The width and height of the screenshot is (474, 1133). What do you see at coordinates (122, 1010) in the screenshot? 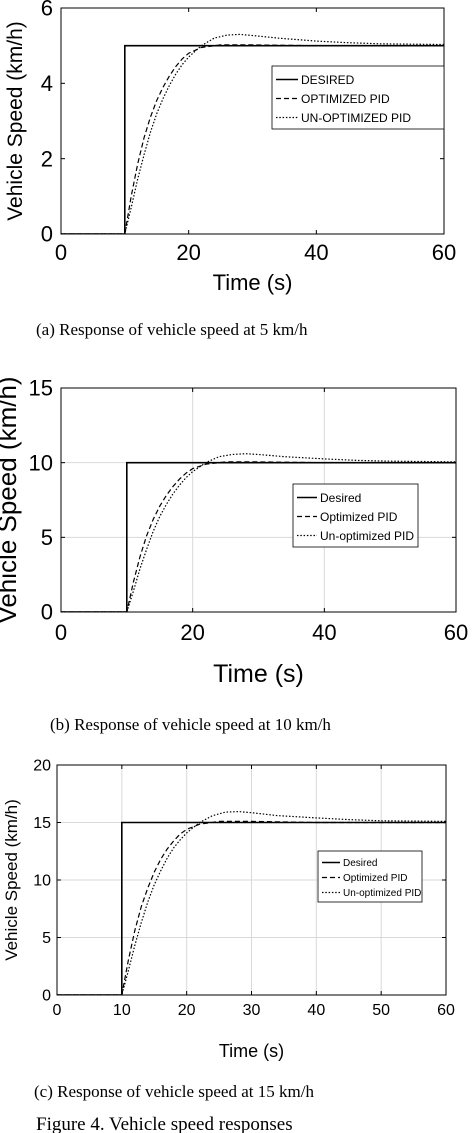
I see `x-tick-label: 10` at bounding box center [122, 1010].